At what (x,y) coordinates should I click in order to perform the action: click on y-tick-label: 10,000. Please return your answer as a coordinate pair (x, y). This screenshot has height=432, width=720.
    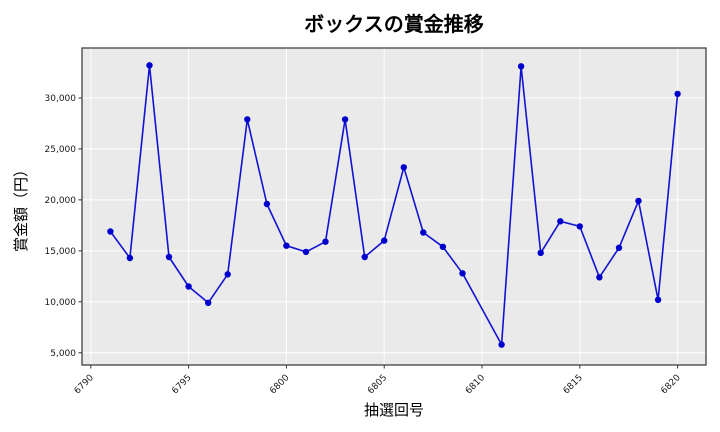
    Looking at the image, I should click on (61, 303).